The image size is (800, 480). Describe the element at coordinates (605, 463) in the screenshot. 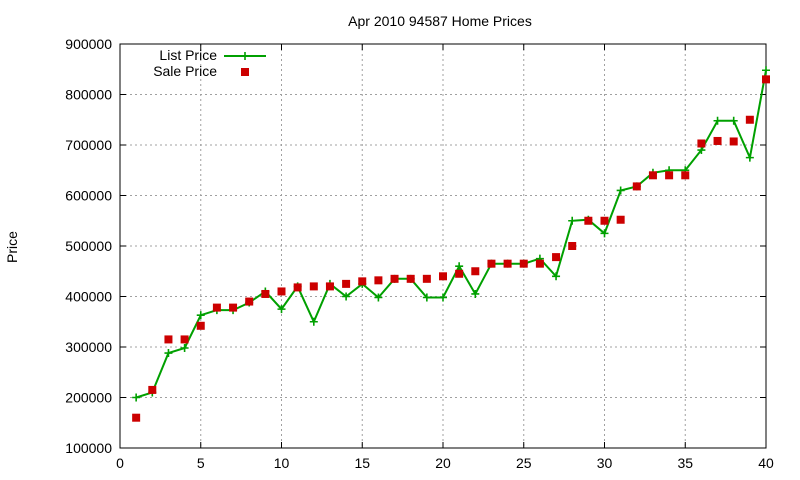

I see `x-tick-label: 30` at that location.